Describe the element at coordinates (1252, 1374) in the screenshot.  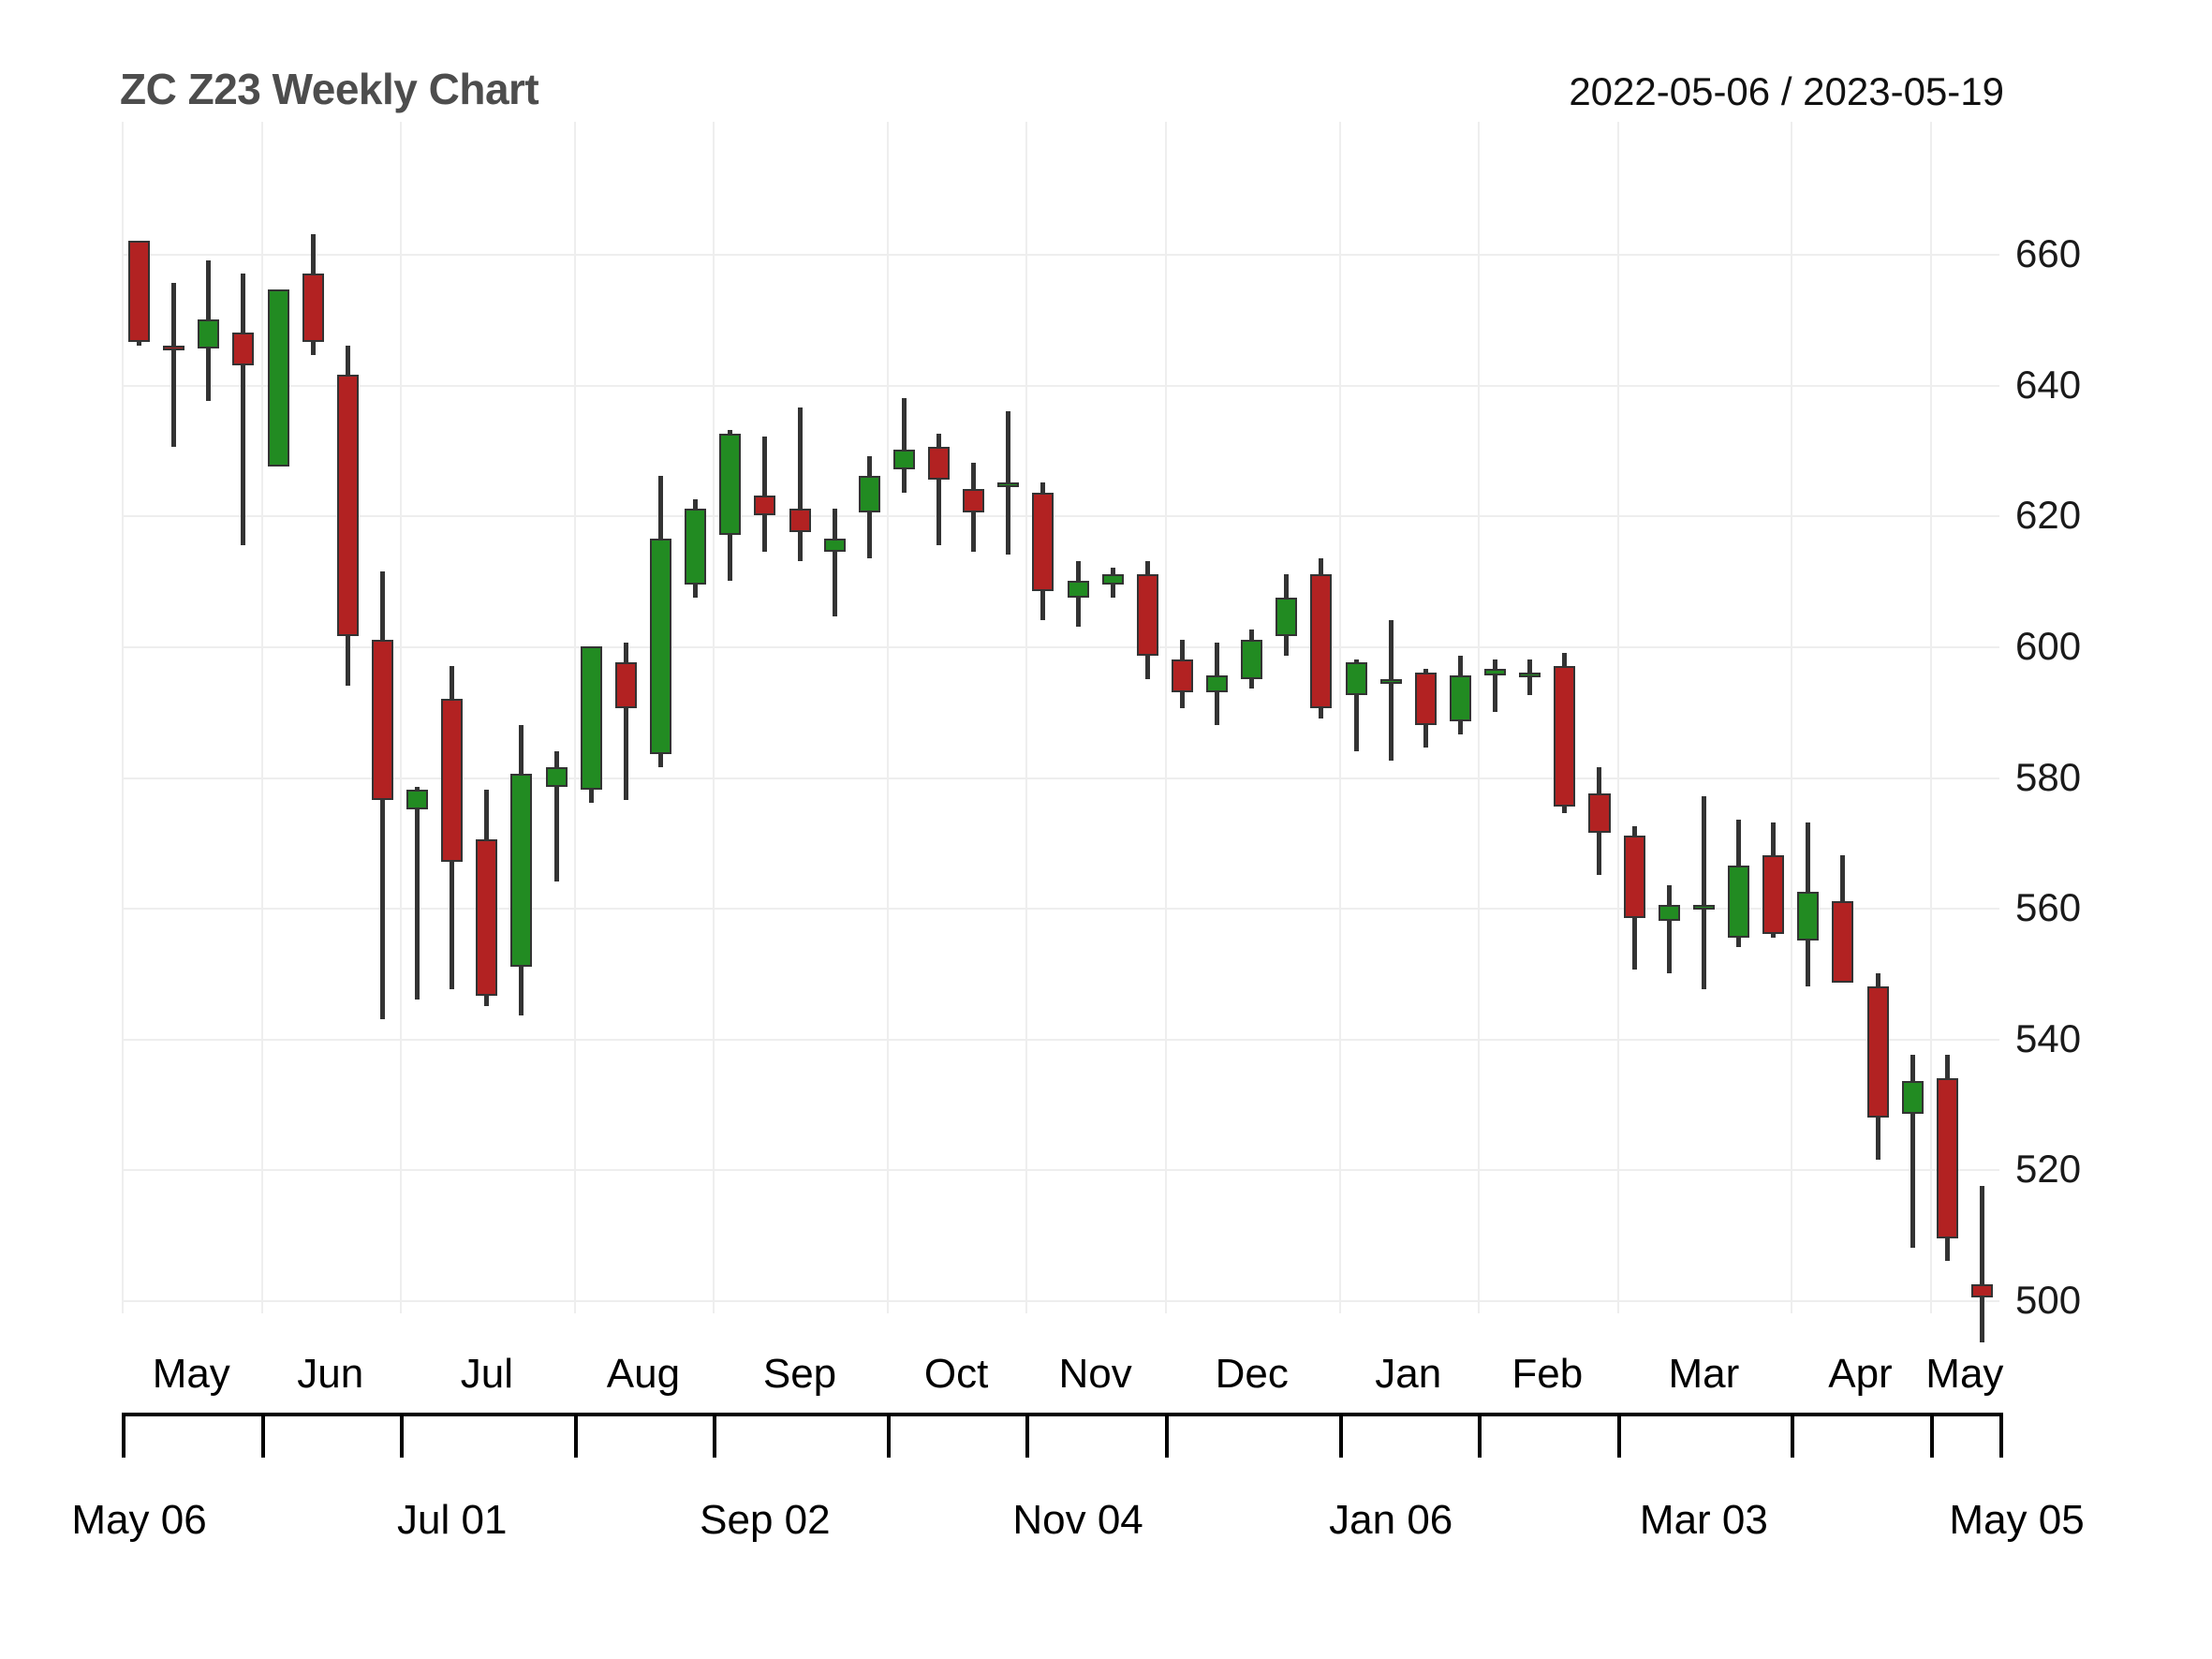
I see `x-axis-month-label: Dec` at that location.